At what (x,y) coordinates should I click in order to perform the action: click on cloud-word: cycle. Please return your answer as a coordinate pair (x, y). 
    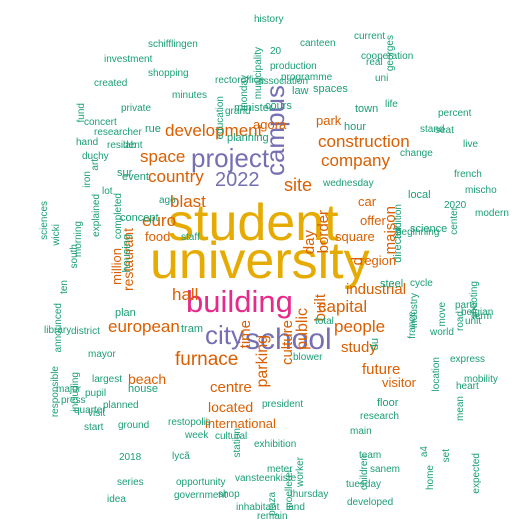
    Looking at the image, I should click on (421, 283).